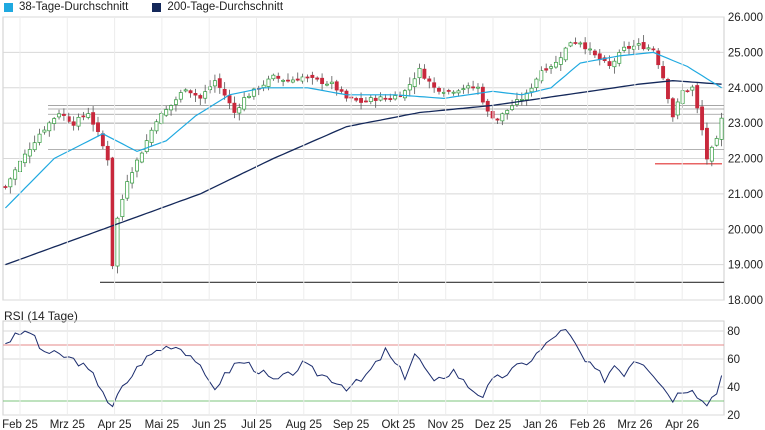  What do you see at coordinates (20, 424) in the screenshot?
I see `x-tick-label: Feb 25` at bounding box center [20, 424].